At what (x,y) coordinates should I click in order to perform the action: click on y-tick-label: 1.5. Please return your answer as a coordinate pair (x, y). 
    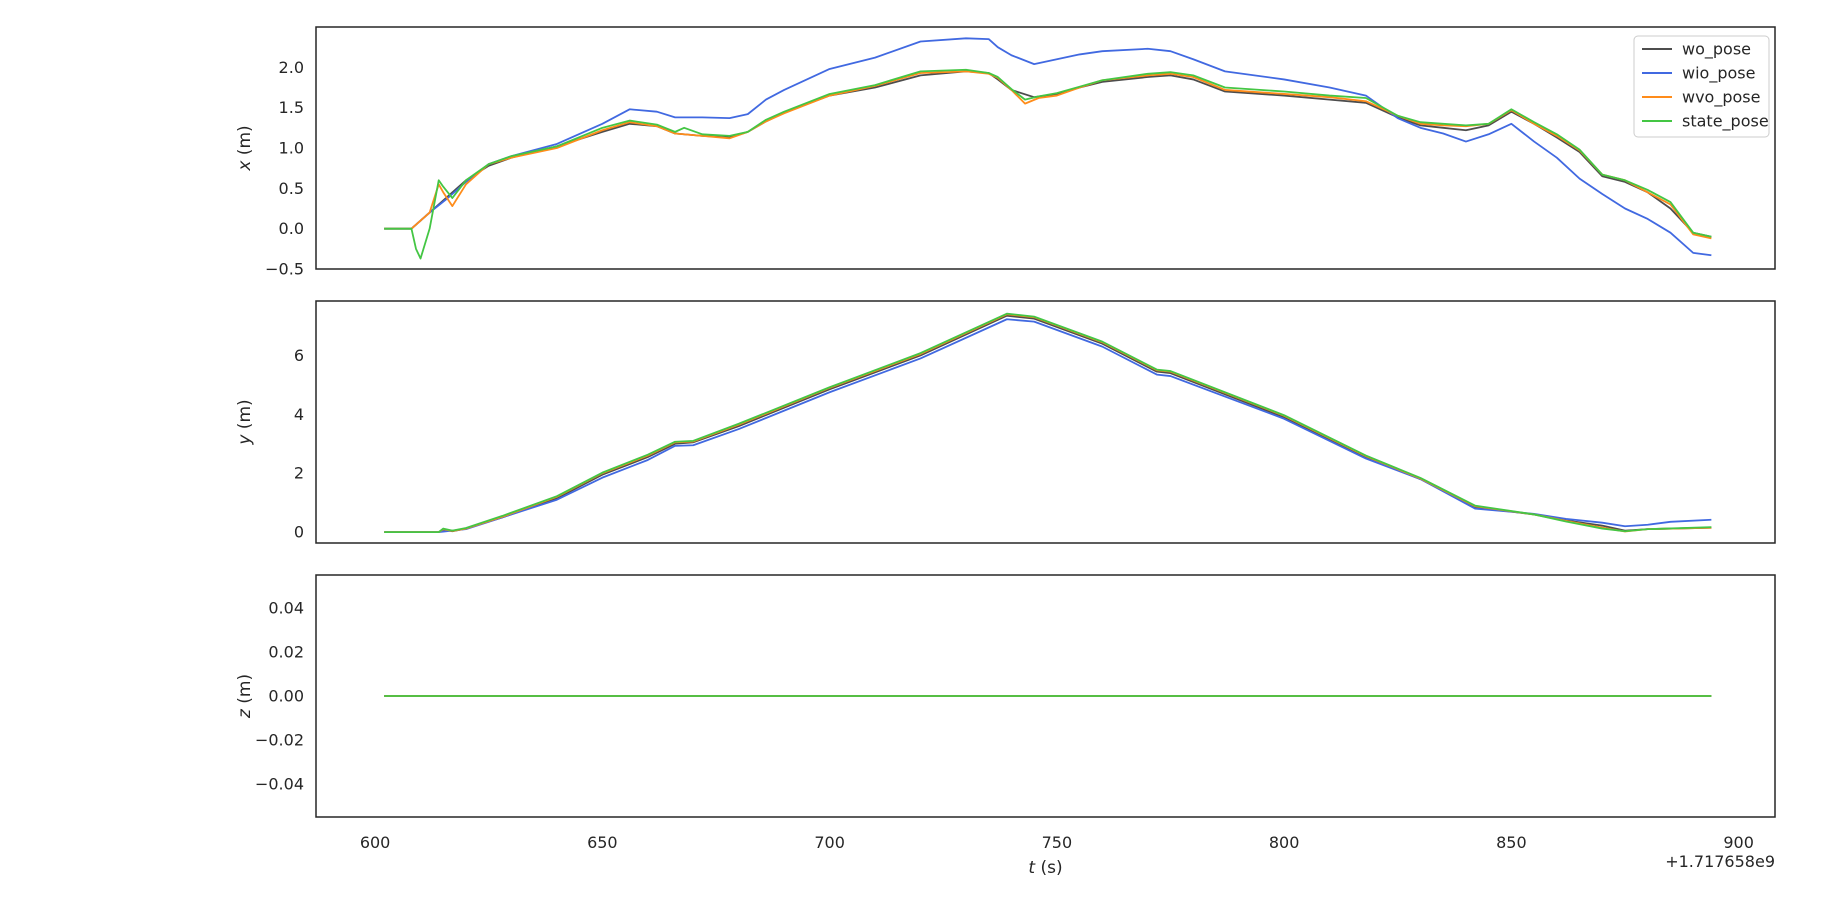
    Looking at the image, I should click on (291, 107).